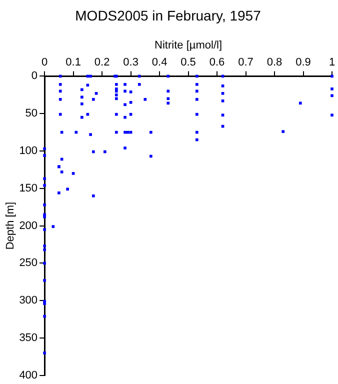 The image size is (338, 384). Describe the element at coordinates (73, 62) in the screenshot. I see `x-tick-label: 0.1` at that location.